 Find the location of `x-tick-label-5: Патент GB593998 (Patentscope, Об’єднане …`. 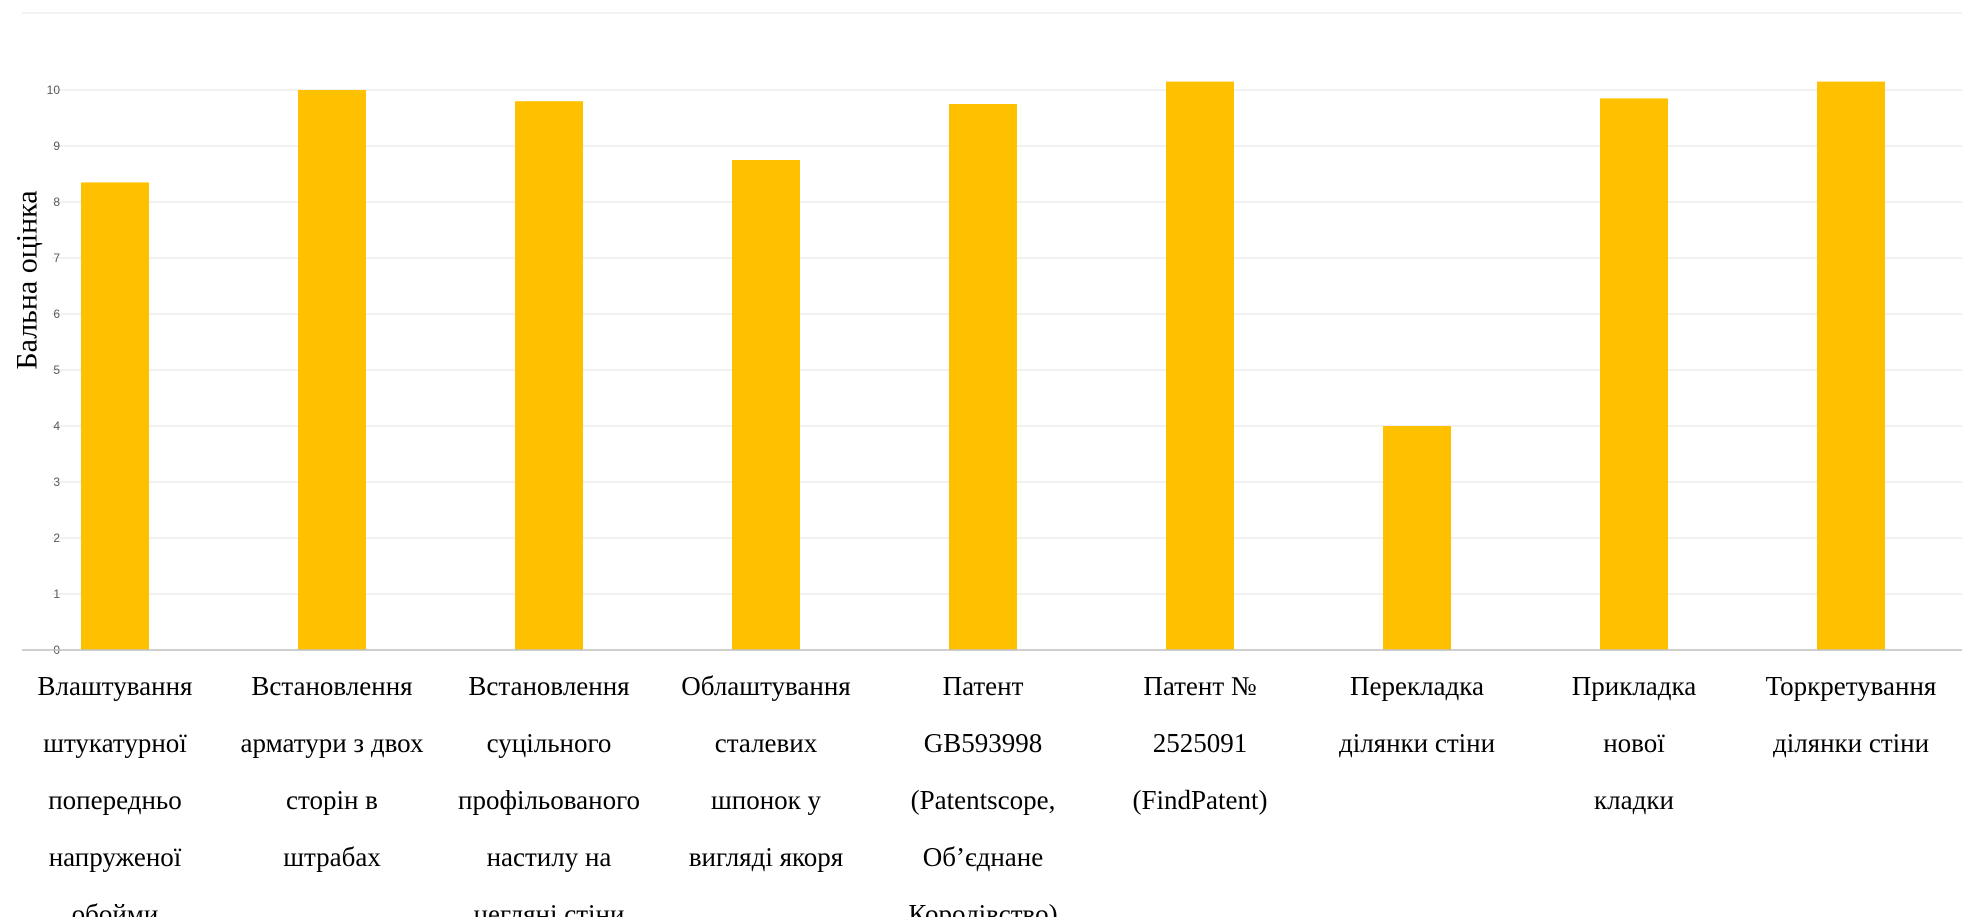

x-tick-label-5: Патент GB593998 (Patentscope, Об’єднане … is located at coordinates (983, 794).